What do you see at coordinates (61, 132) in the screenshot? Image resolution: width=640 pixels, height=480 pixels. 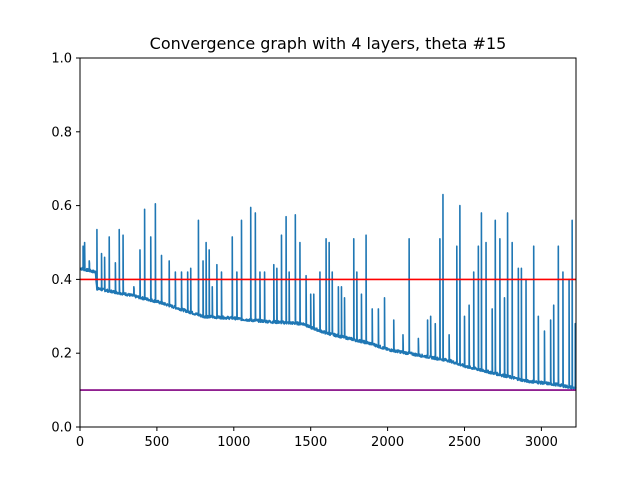 I see `y-tick-label: 0.8` at bounding box center [61, 132].